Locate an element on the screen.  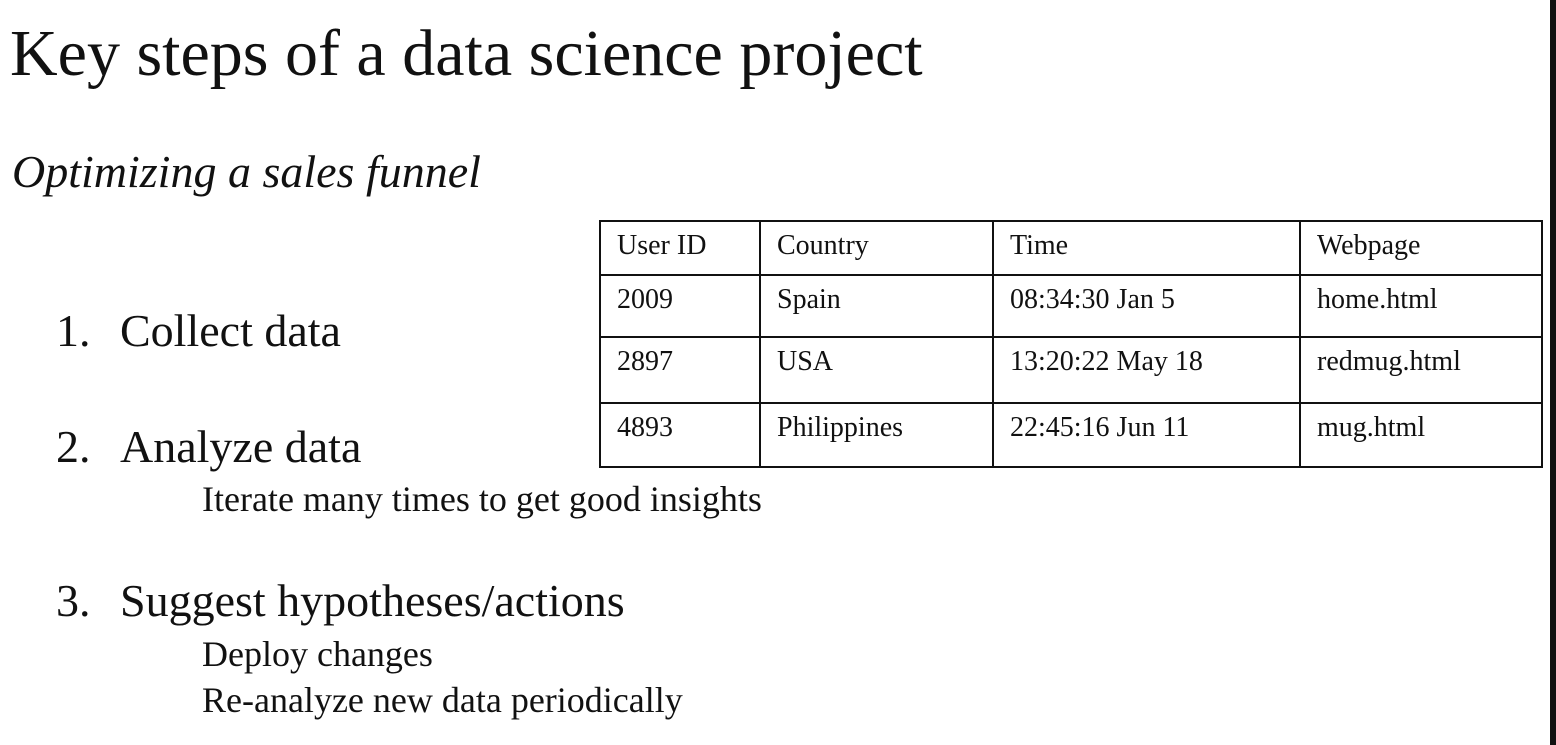
table-row: 2897 USA 13:20:22 May 18 redmug.html is located at coordinates (1071, 370).